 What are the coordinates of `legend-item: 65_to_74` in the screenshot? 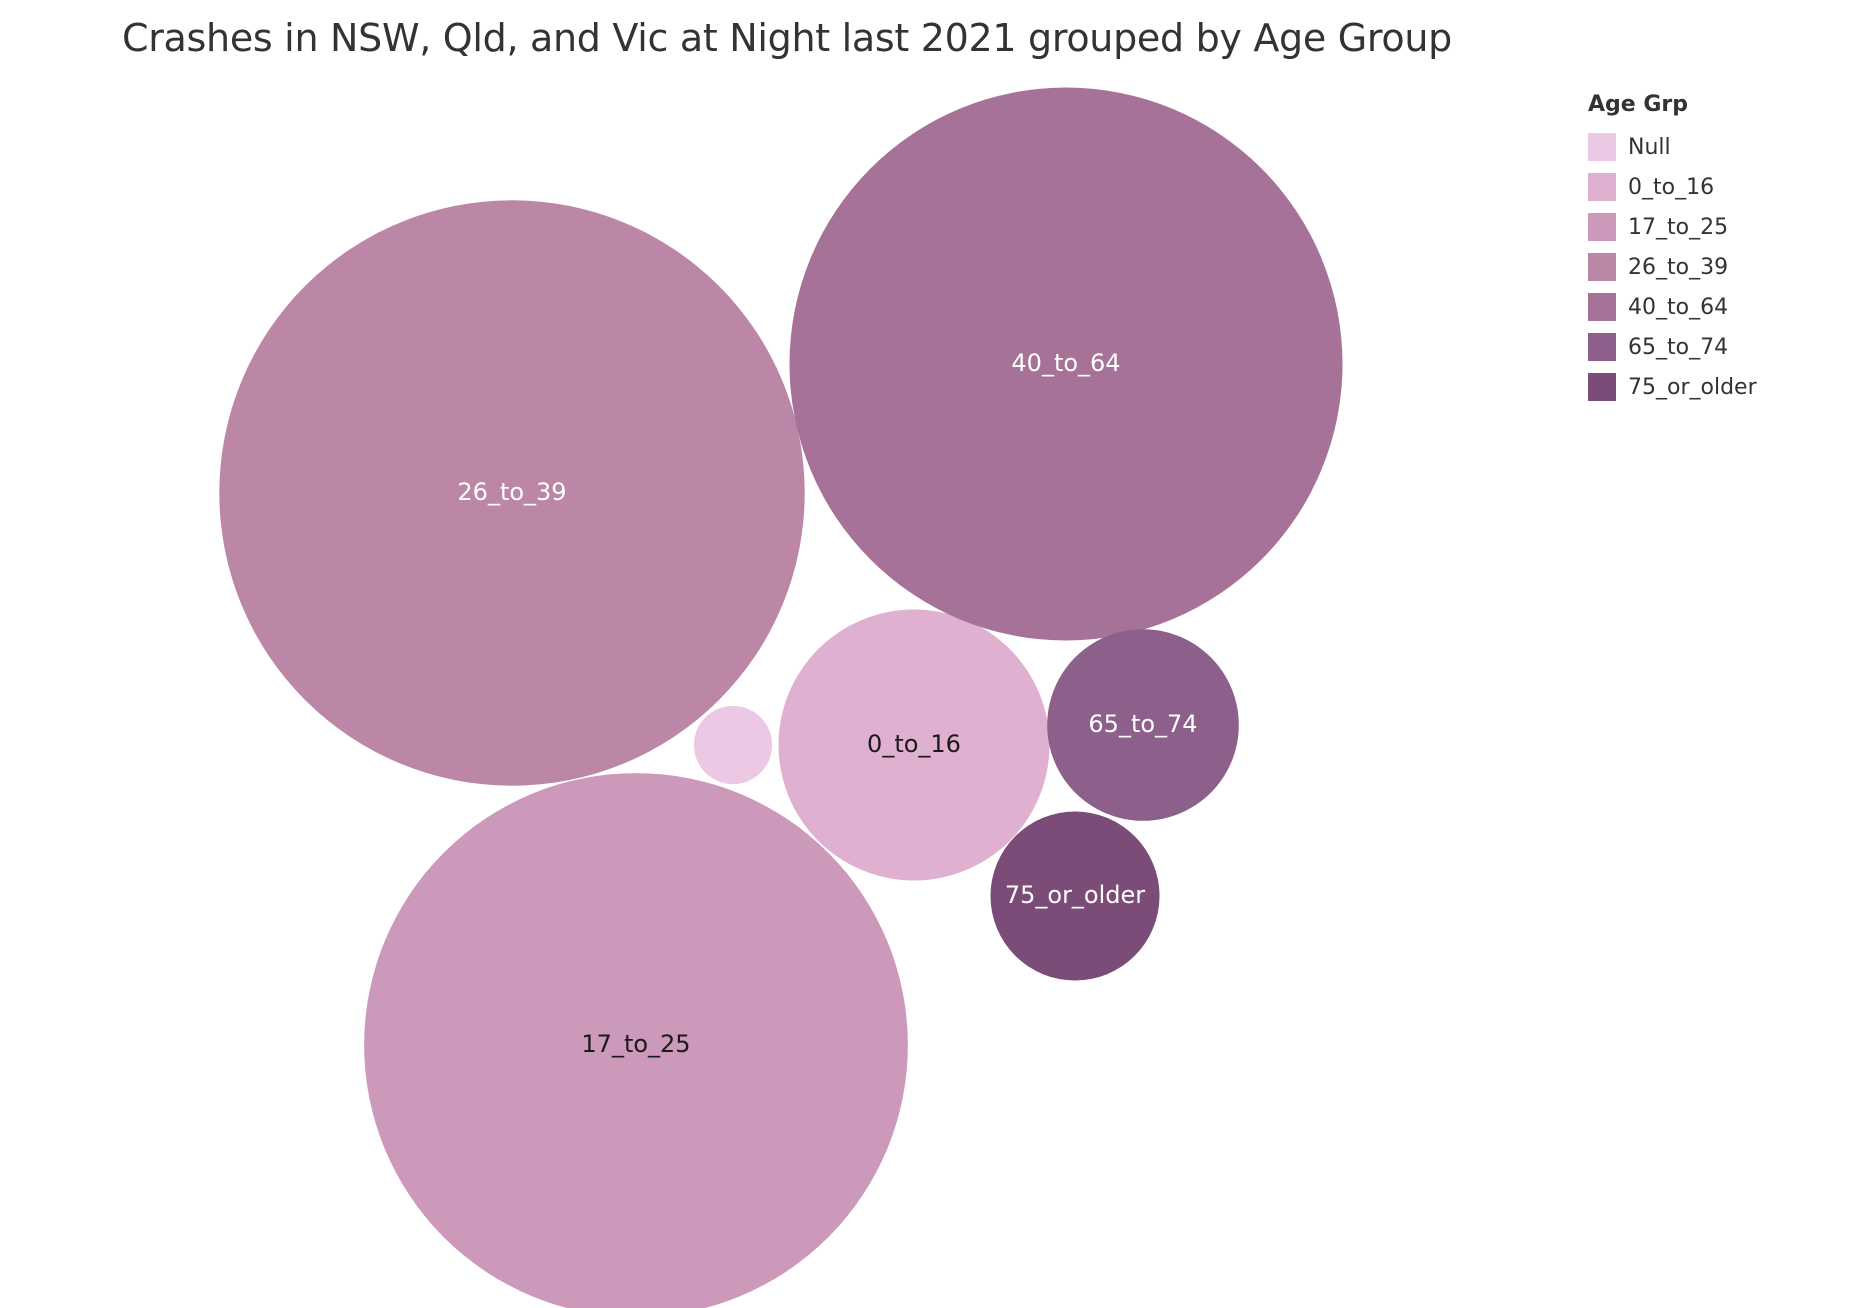 It's located at (1672, 347).